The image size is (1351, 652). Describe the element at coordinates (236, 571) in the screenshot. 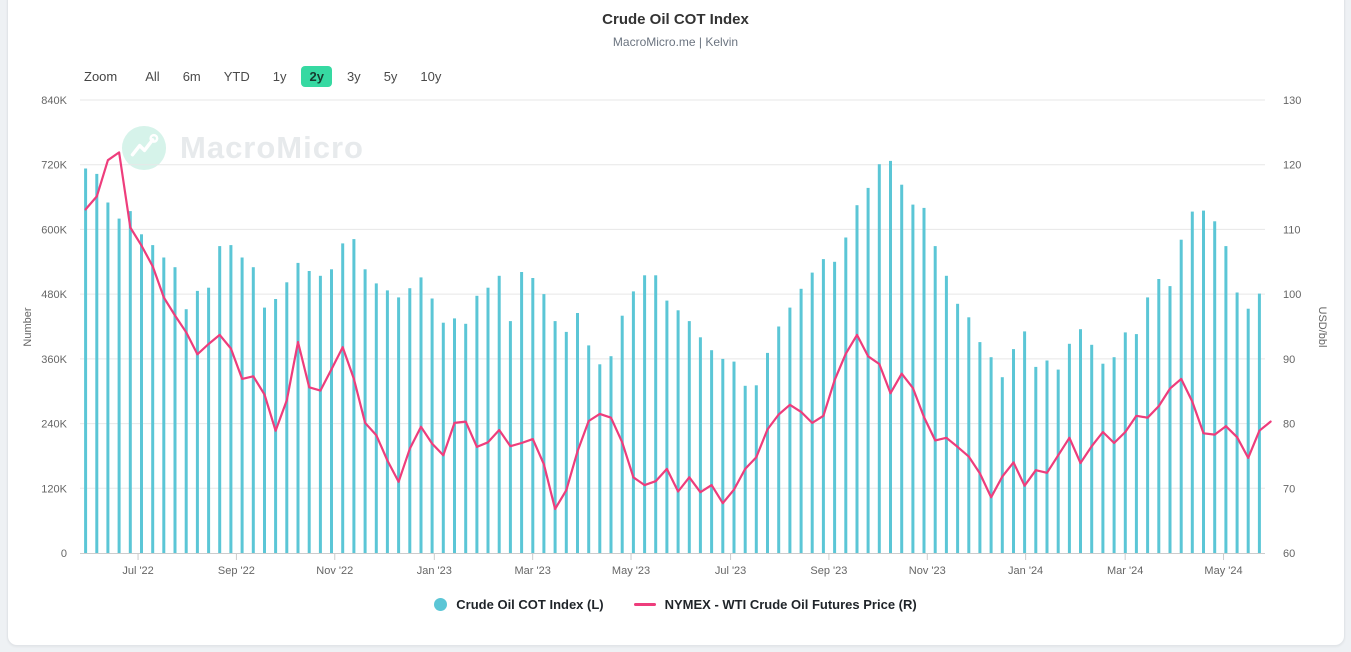

I see `x-axis-label: Sep '22` at that location.